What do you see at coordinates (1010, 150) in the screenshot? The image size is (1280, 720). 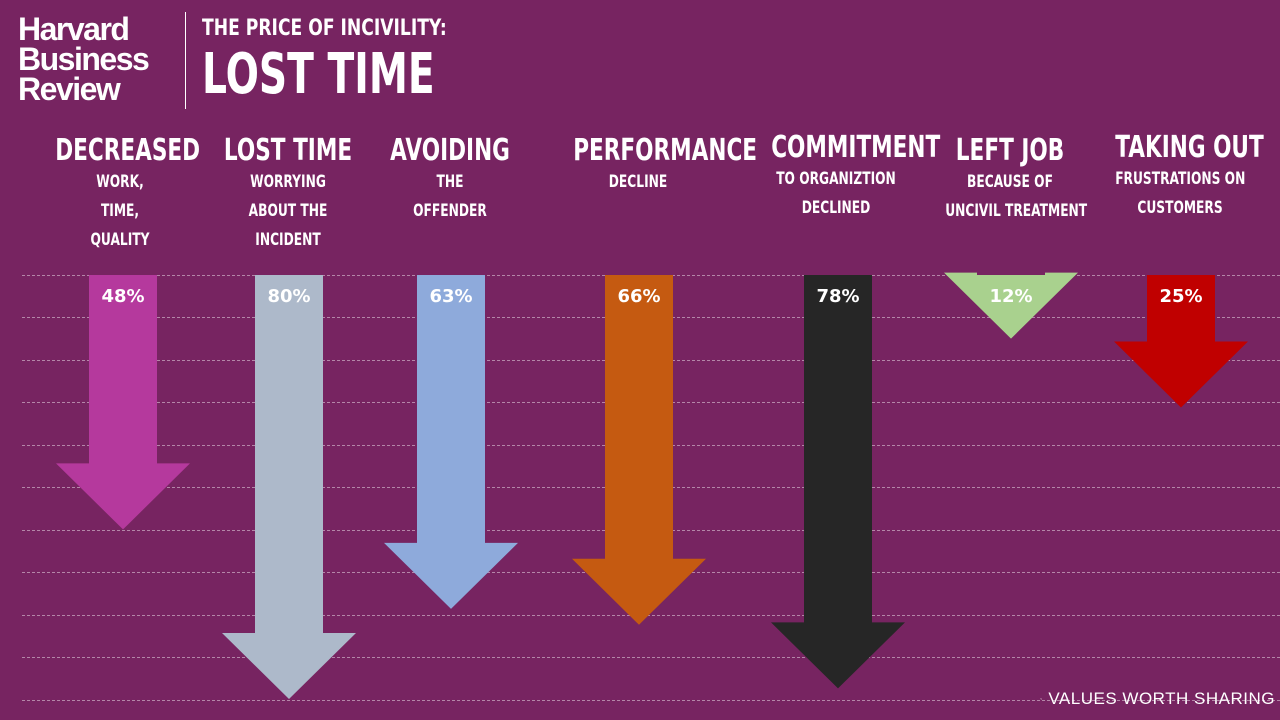 I see `category-heading: LEFT JOB` at bounding box center [1010, 150].